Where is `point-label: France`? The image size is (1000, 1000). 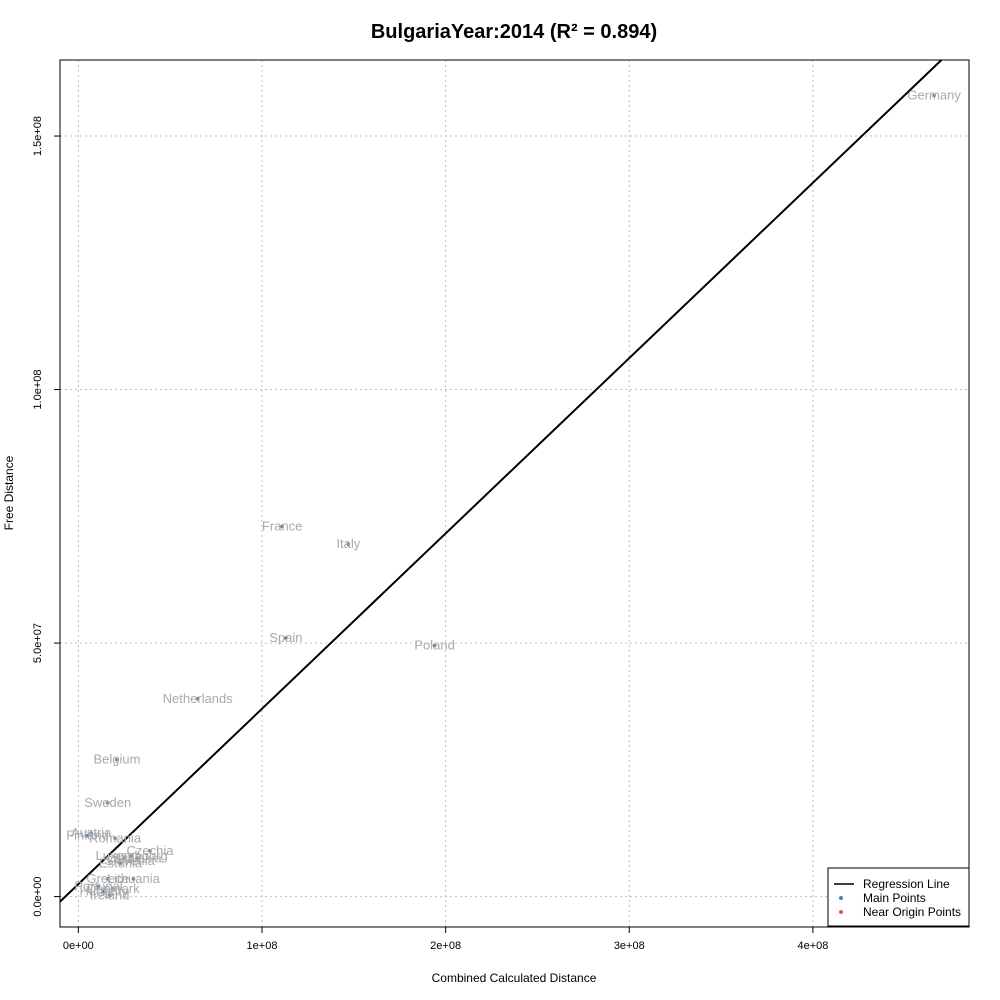 point-label: France is located at coordinates (282, 525).